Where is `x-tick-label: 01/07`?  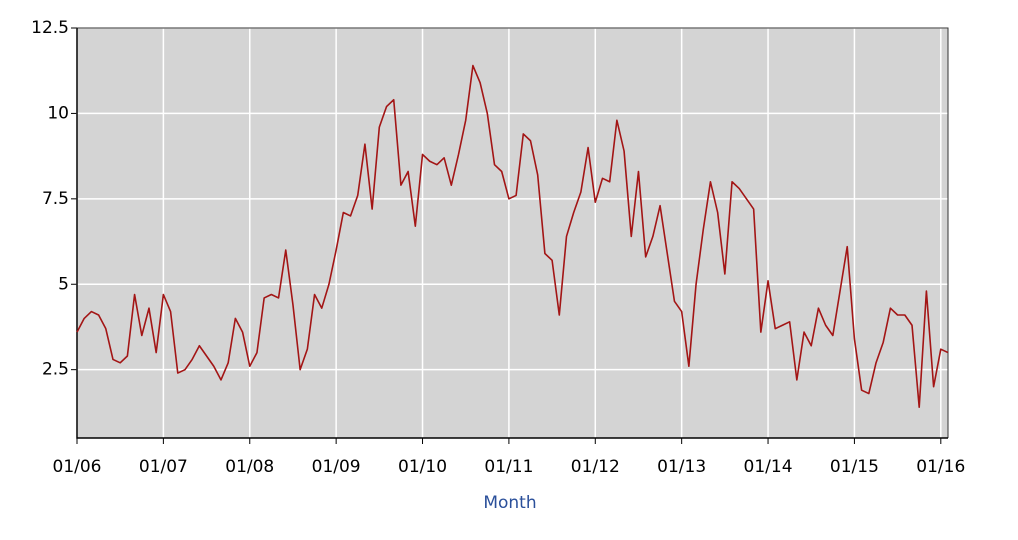
x-tick-label: 01/07 is located at coordinates (163, 467).